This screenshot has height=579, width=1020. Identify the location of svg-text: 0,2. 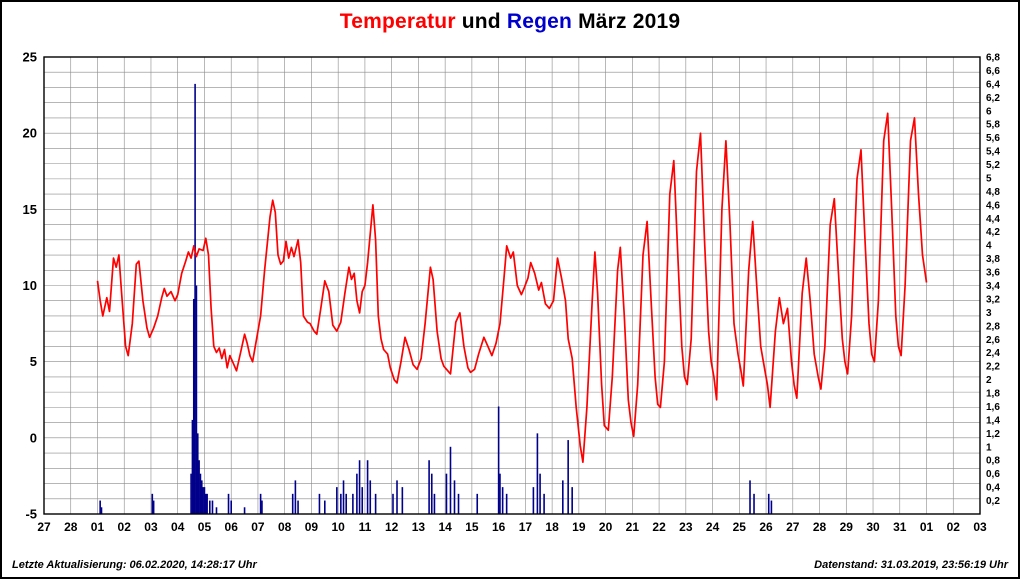
(993, 501).